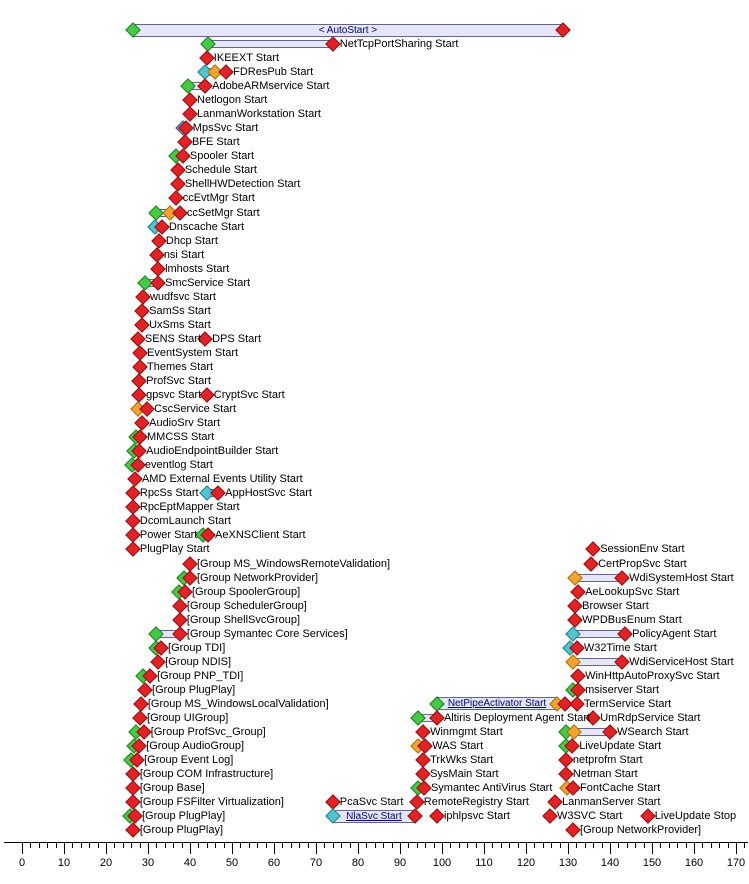 The height and width of the screenshot is (884, 749). I want to click on event-label: [Group MS_WindowsRemoteValidation], so click(293, 563).